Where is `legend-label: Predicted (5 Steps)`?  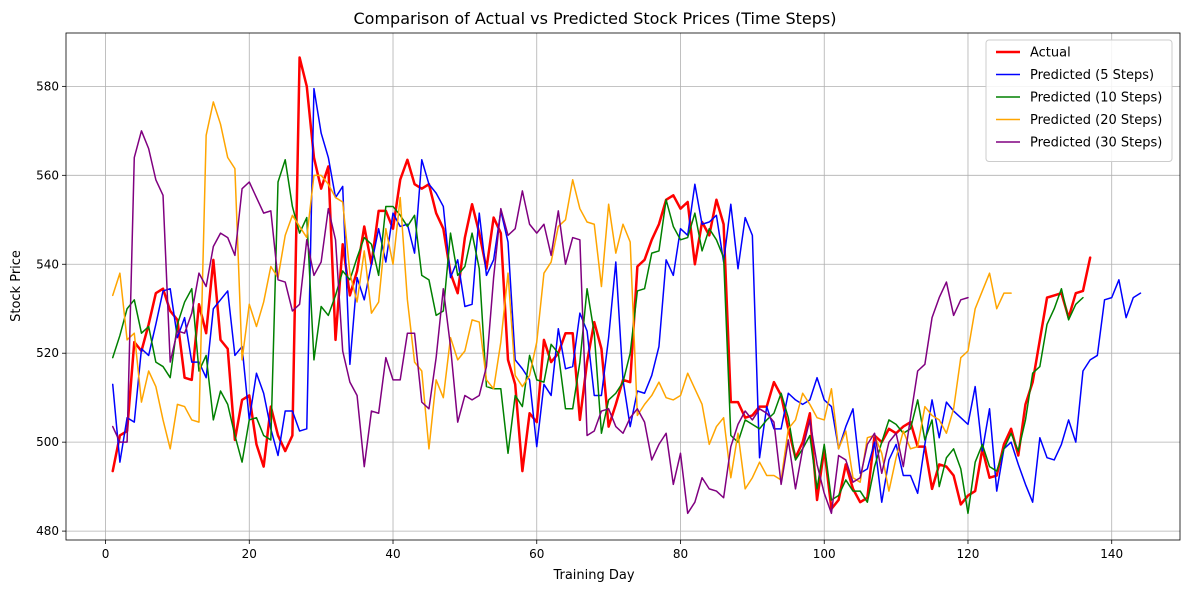
legend-label: Predicted (5 Steps) is located at coordinates (1092, 75).